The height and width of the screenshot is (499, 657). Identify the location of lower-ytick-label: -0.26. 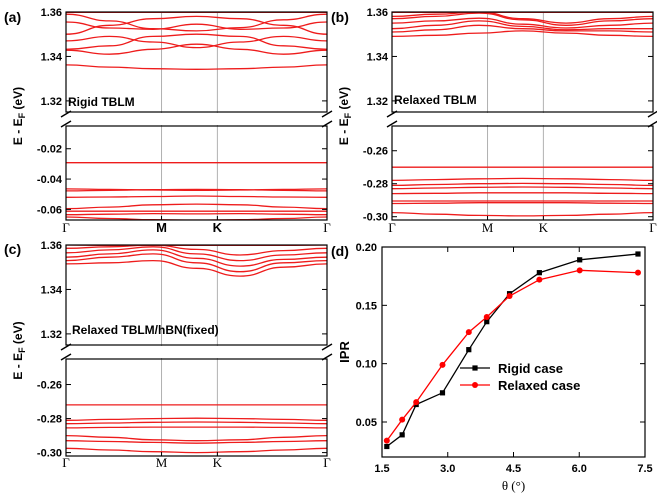
(375, 152).